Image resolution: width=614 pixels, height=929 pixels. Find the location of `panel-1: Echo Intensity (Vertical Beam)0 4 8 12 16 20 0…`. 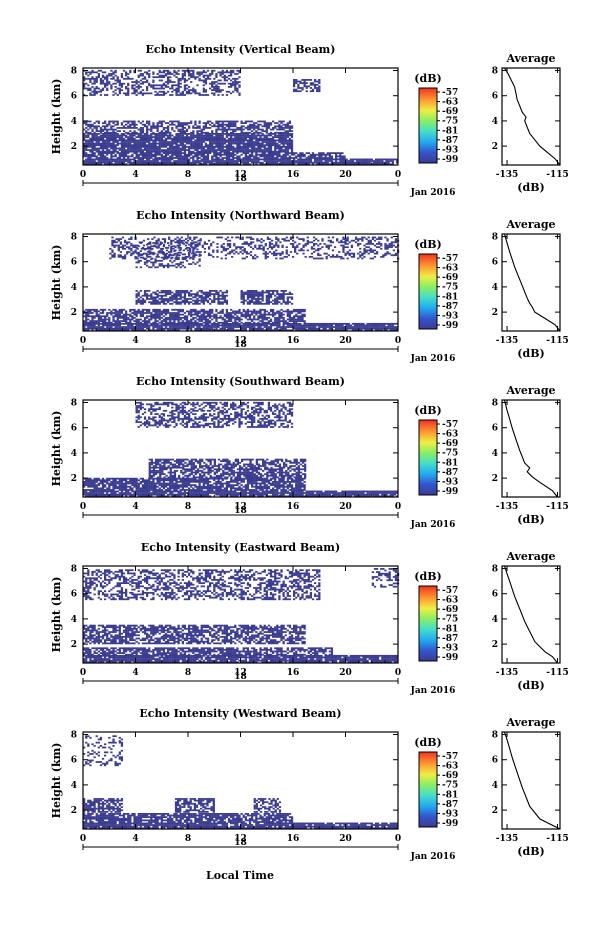

panel-1: Echo Intensity (Vertical Beam)0 4 8 12 16 20 0… is located at coordinates (309, 120).